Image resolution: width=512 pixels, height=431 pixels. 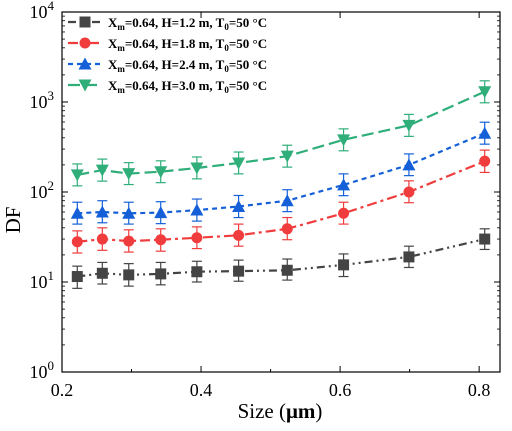 I want to click on y-tick-label: 10¹, so click(x=42, y=280).